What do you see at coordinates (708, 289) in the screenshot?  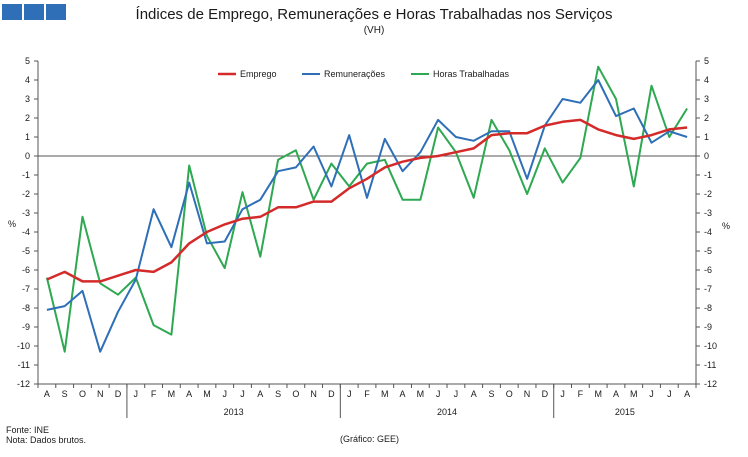 I see `y-tick-label-right: -7` at bounding box center [708, 289].